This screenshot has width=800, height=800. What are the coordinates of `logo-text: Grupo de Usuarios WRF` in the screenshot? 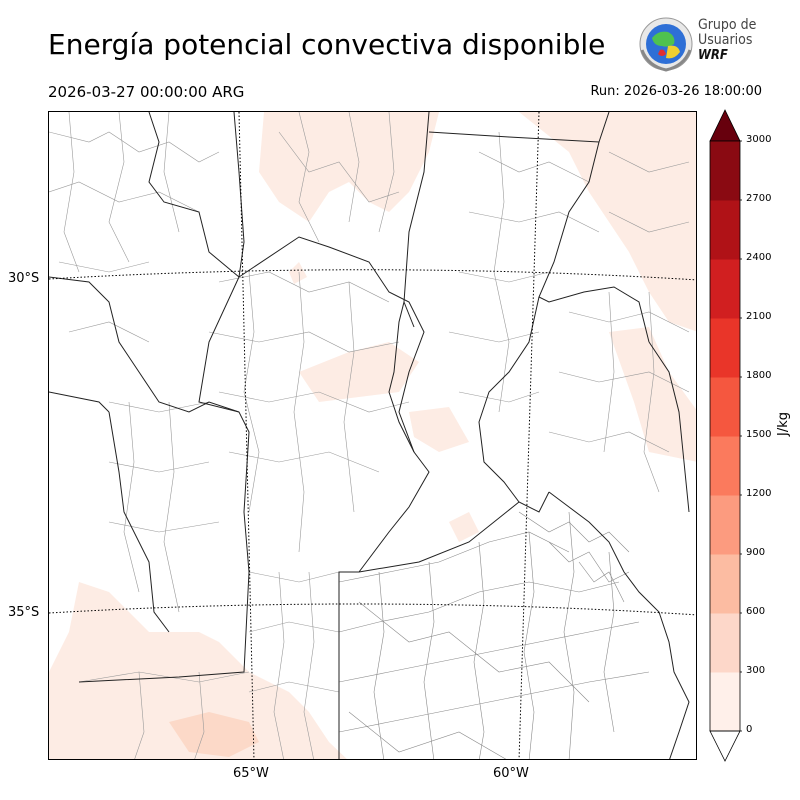 It's located at (727, 40).